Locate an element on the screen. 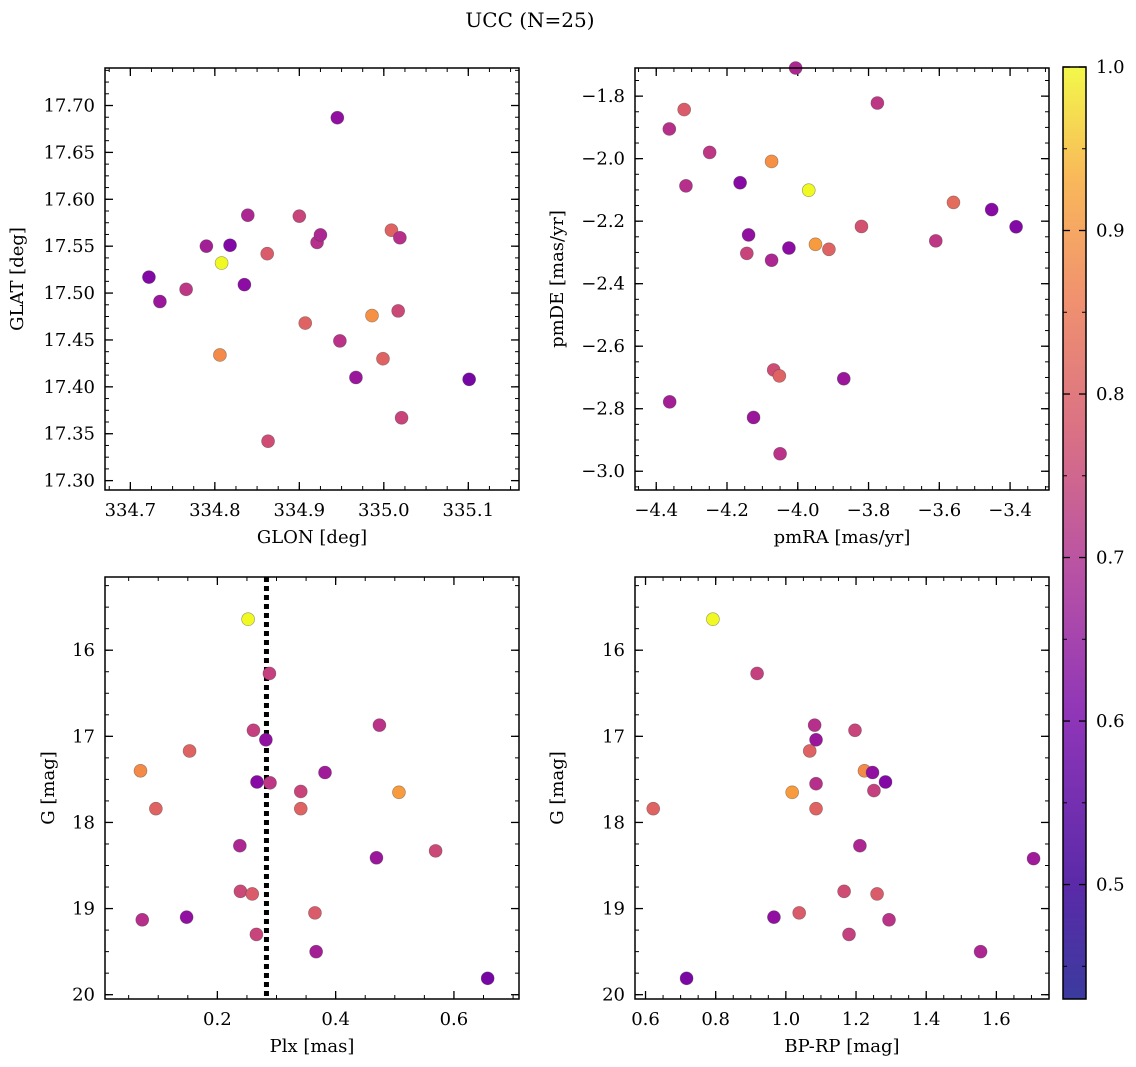 The height and width of the screenshot is (1067, 1136). y-tick-label: −2.6 is located at coordinates (603, 346).